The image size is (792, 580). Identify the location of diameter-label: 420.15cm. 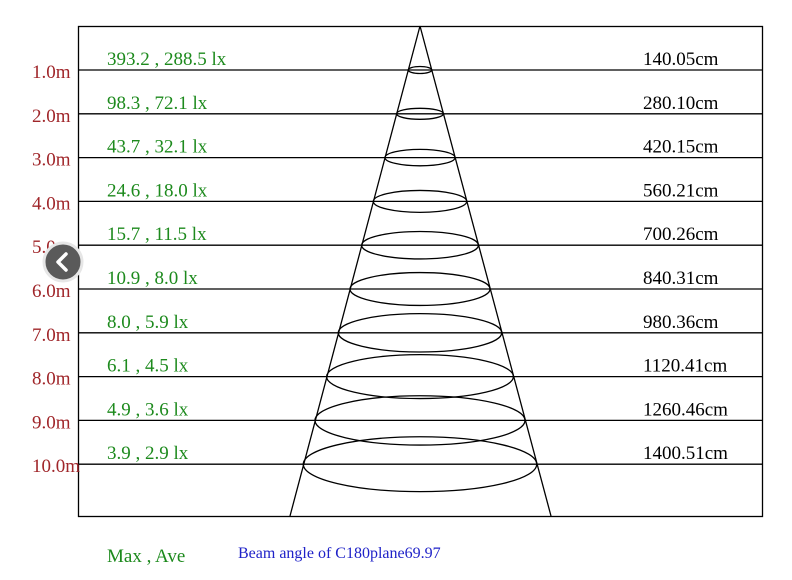
(681, 147).